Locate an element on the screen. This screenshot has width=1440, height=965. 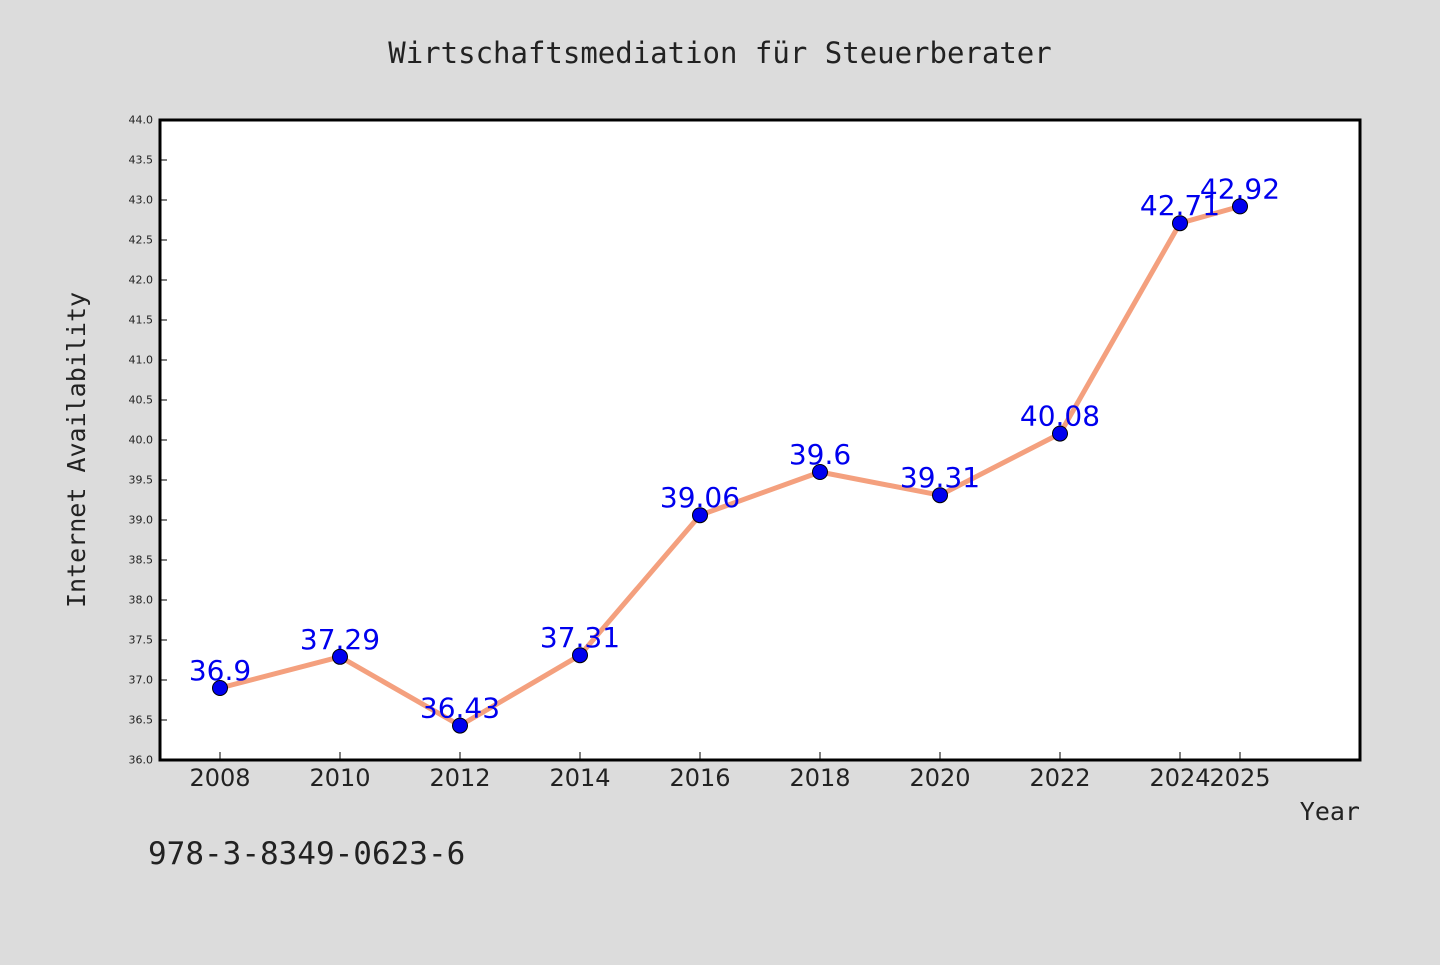
y-tick-label: 40.5 is located at coordinates (141, 400).